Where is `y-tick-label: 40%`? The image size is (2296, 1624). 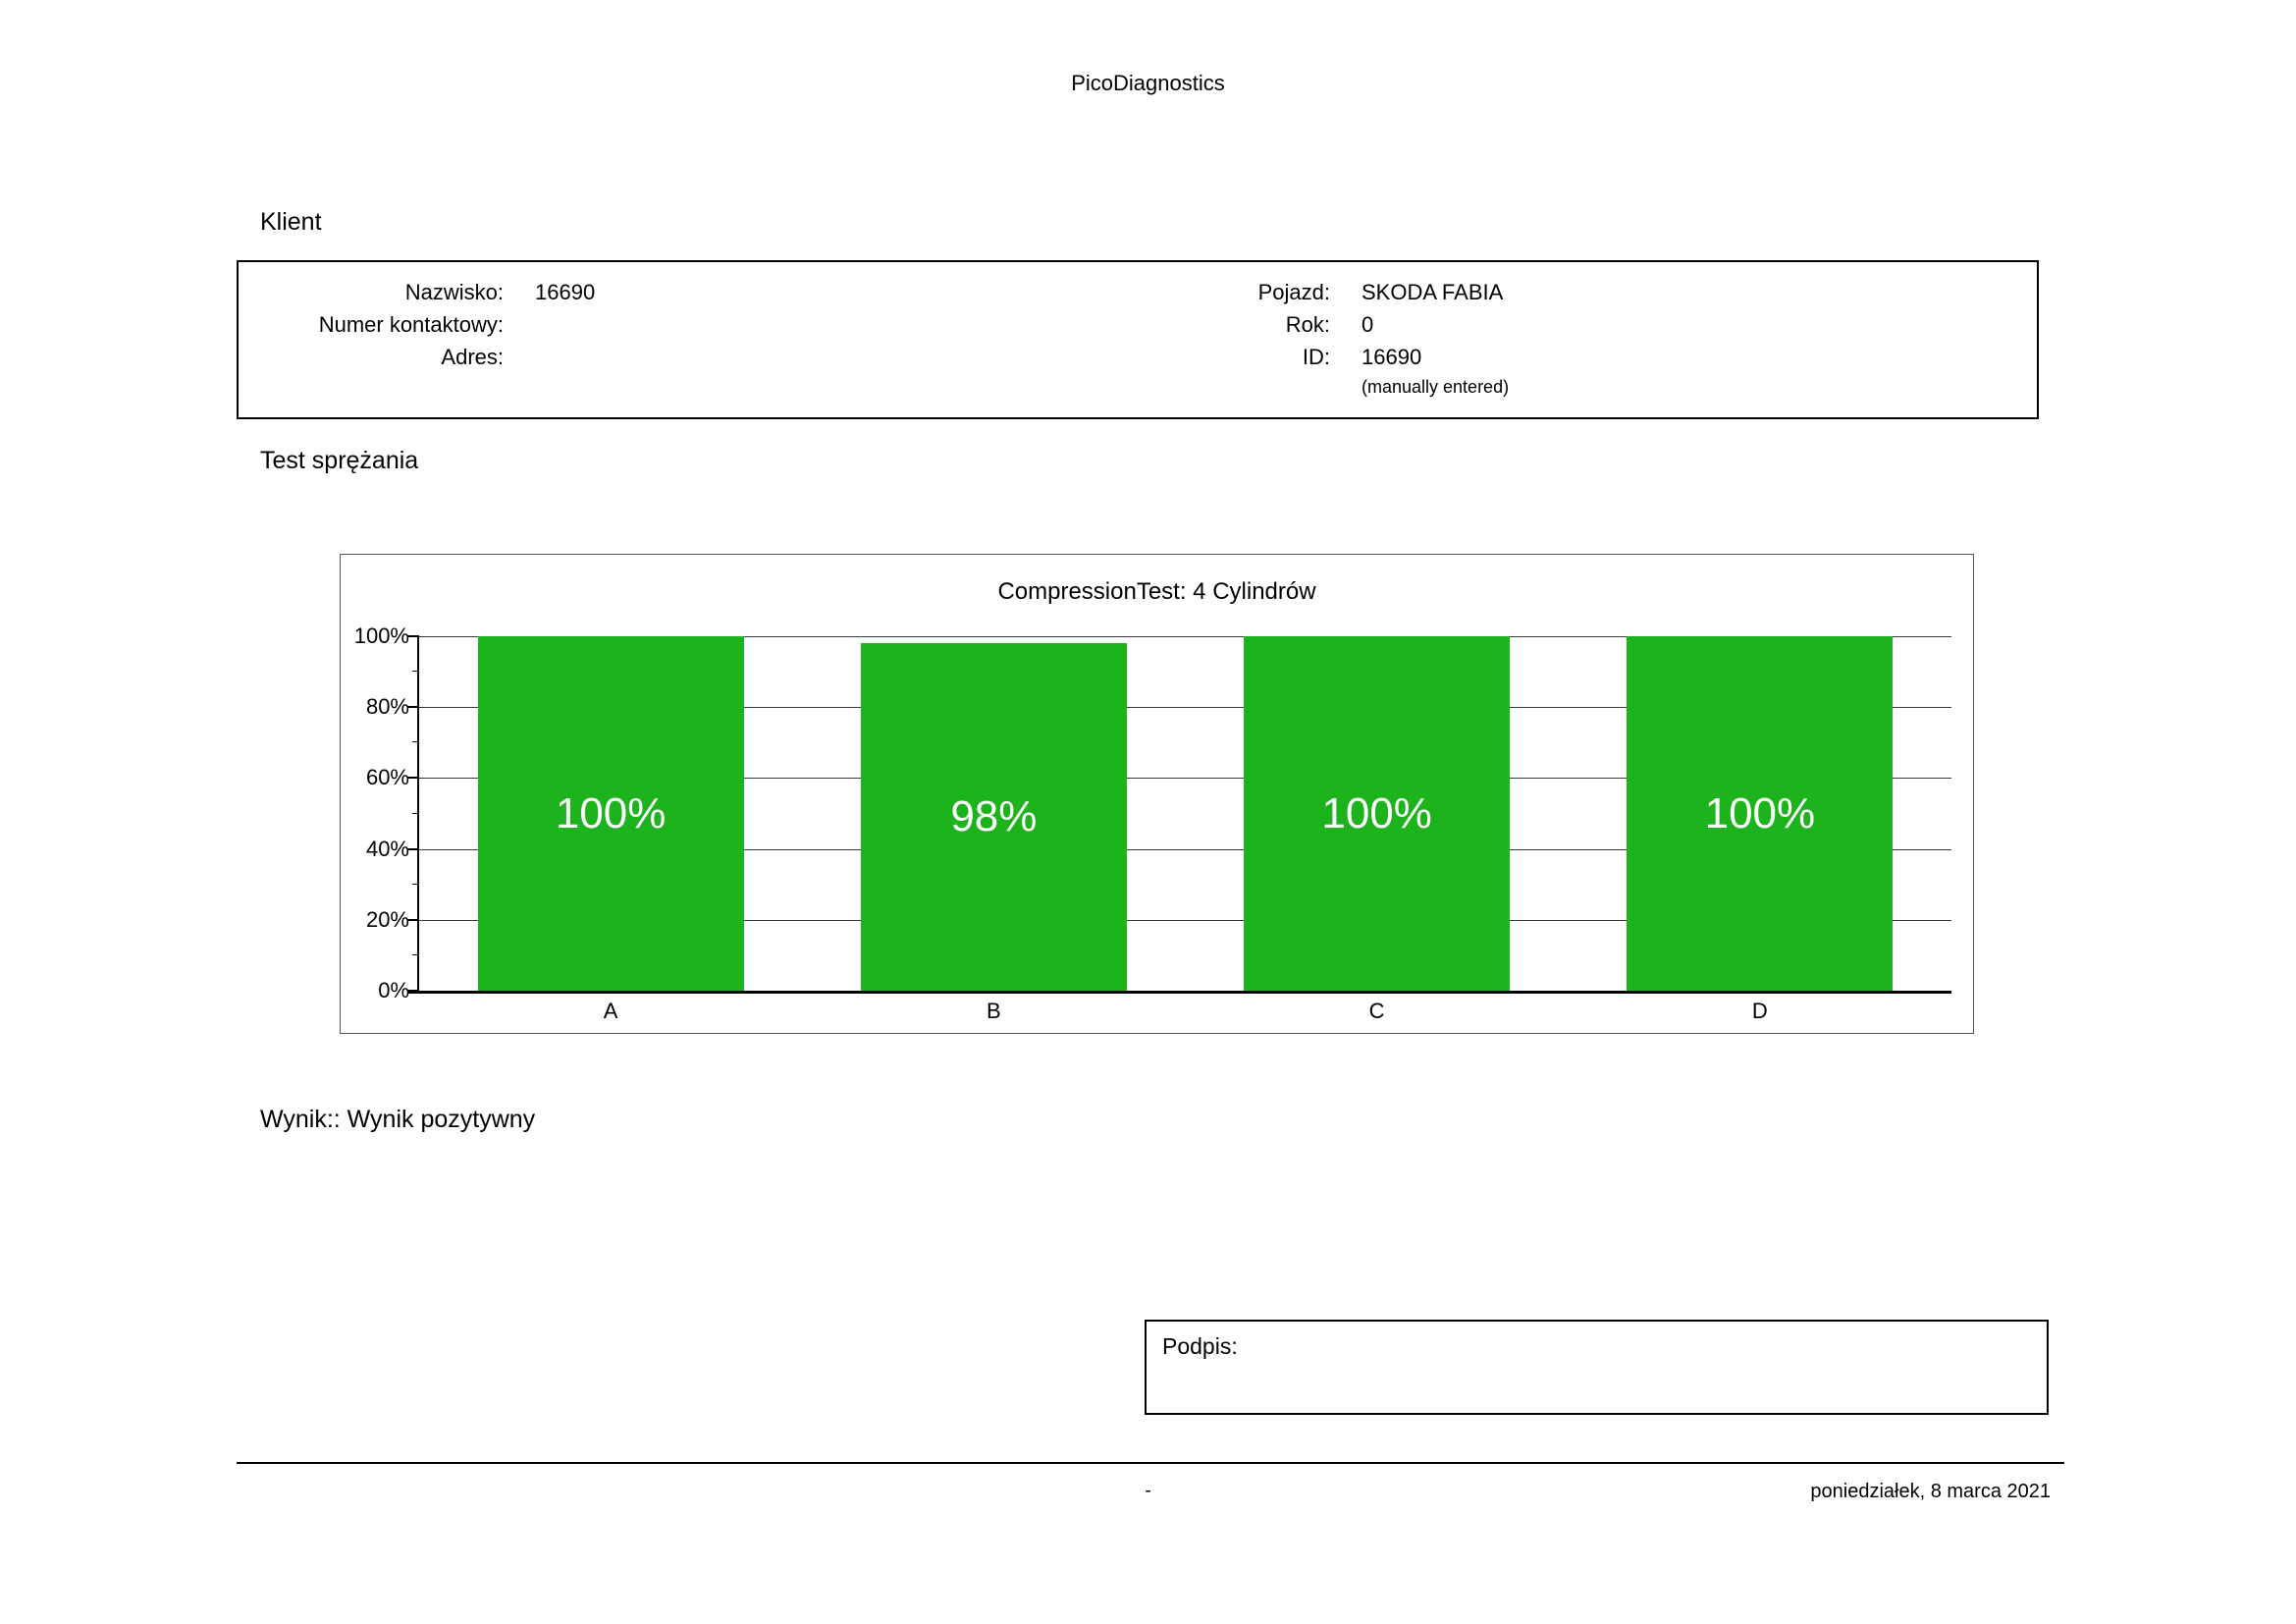
y-tick-label: 40% is located at coordinates (387, 848).